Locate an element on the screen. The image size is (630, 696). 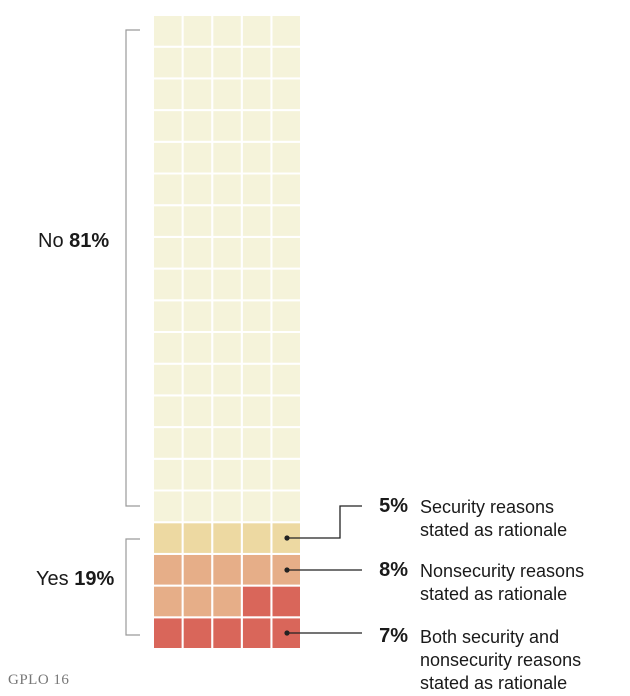
callout-both-line-2: nonsecurity reasons is located at coordinates (501, 660).